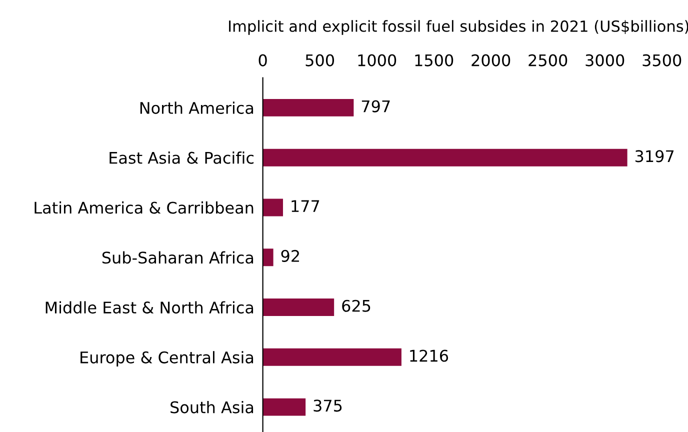 This screenshot has width=688, height=432. What do you see at coordinates (662, 60) in the screenshot?
I see `x-tick-label: 3500` at bounding box center [662, 60].